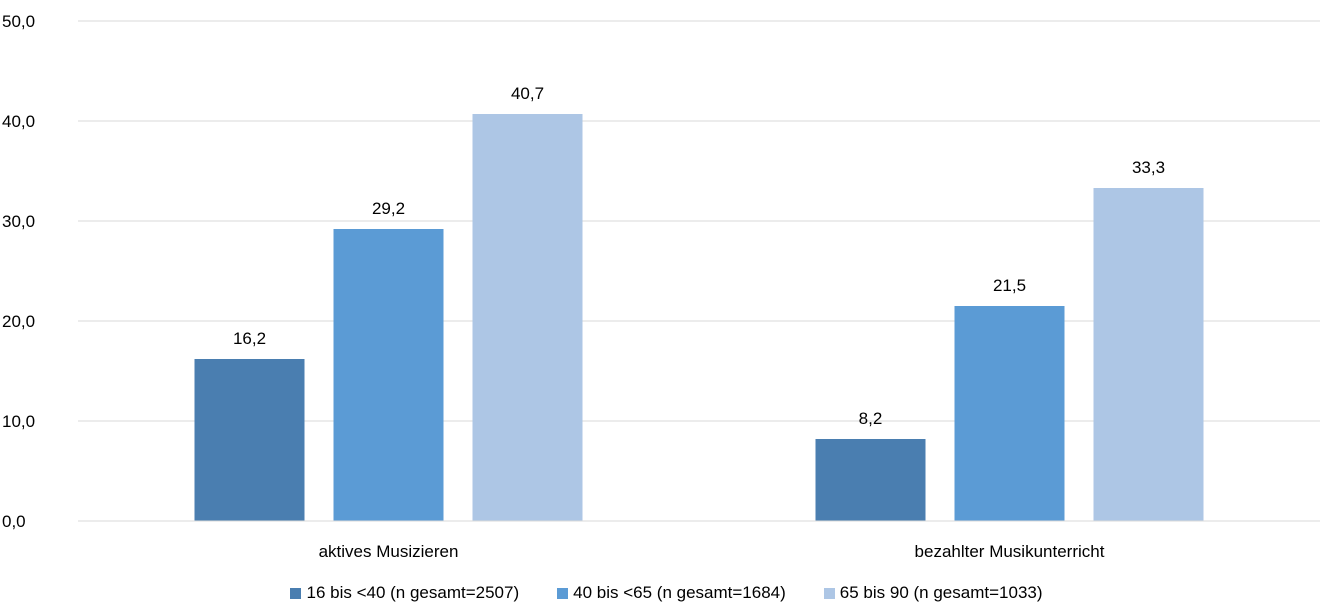  What do you see at coordinates (14, 521) in the screenshot?
I see `y-tick-label: 0,0` at bounding box center [14, 521].